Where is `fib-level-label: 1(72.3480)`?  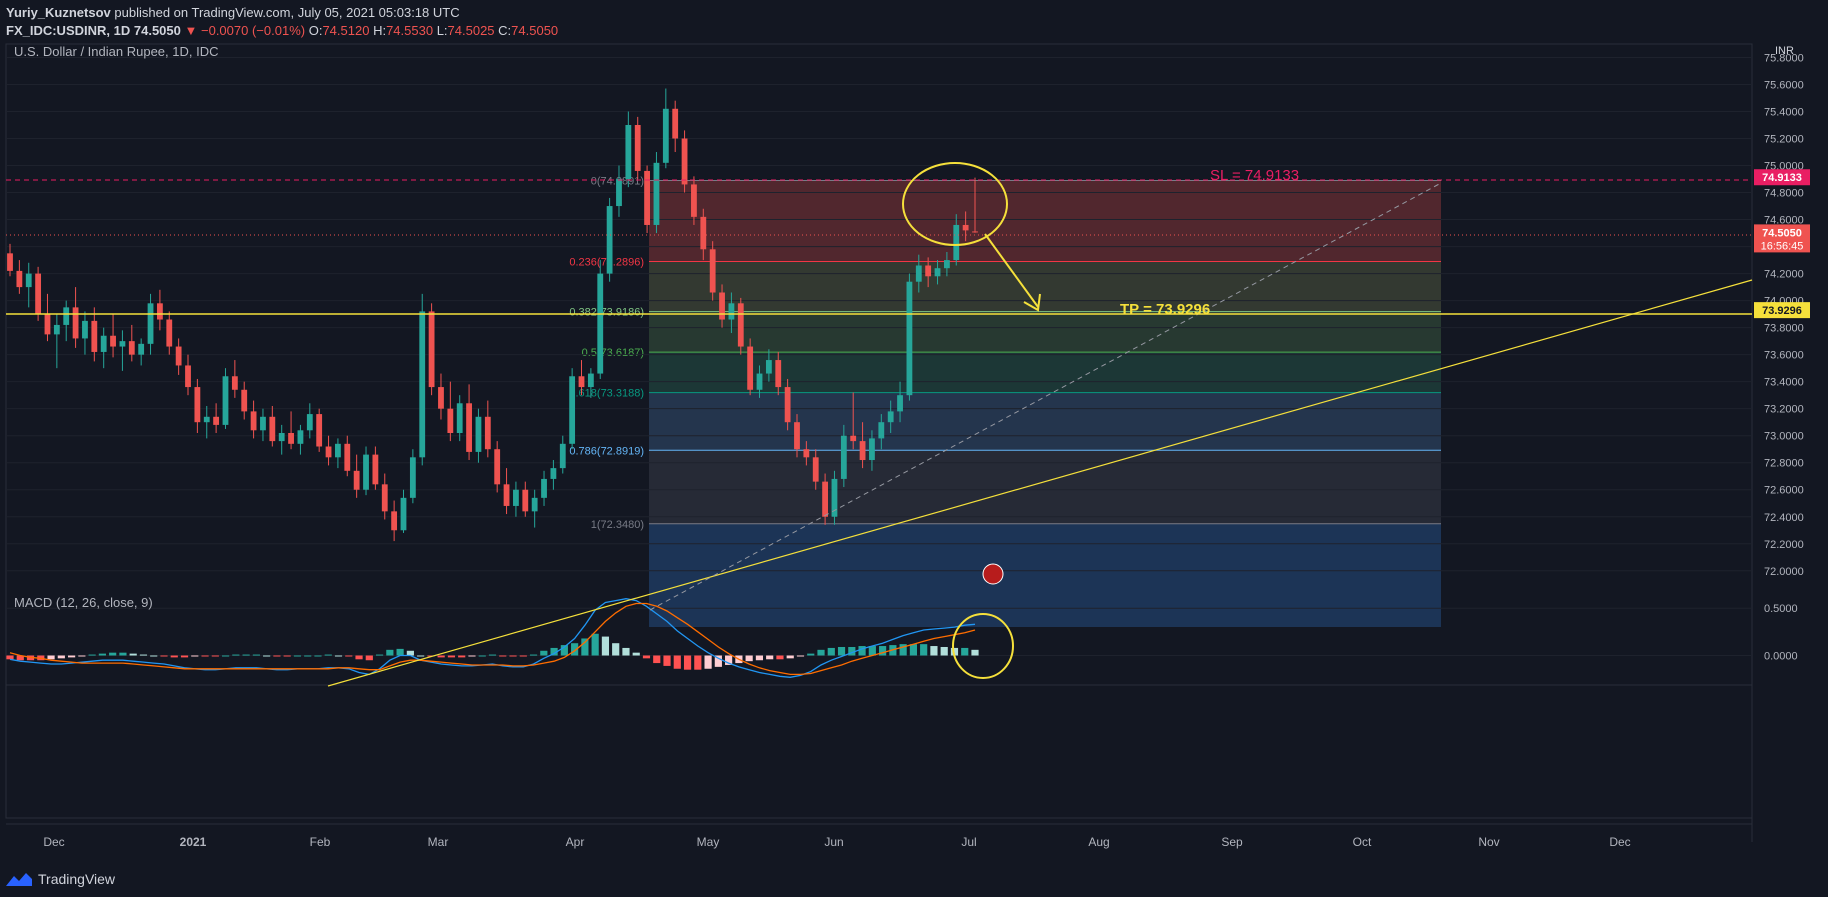
fib-level-label: 1(72.3480) is located at coordinates (617, 525).